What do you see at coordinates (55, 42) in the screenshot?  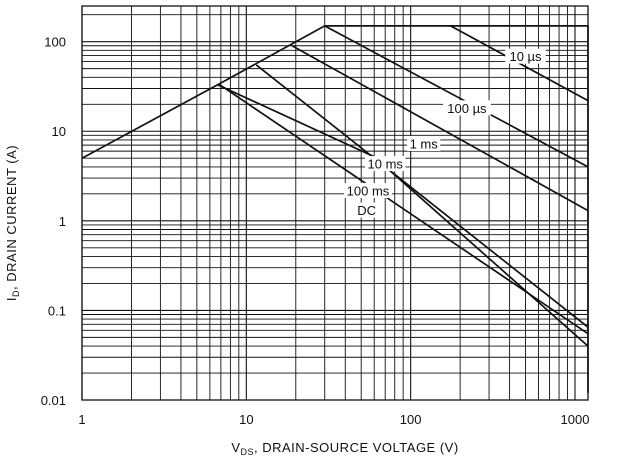 I see `y-tick-label: 100` at bounding box center [55, 42].